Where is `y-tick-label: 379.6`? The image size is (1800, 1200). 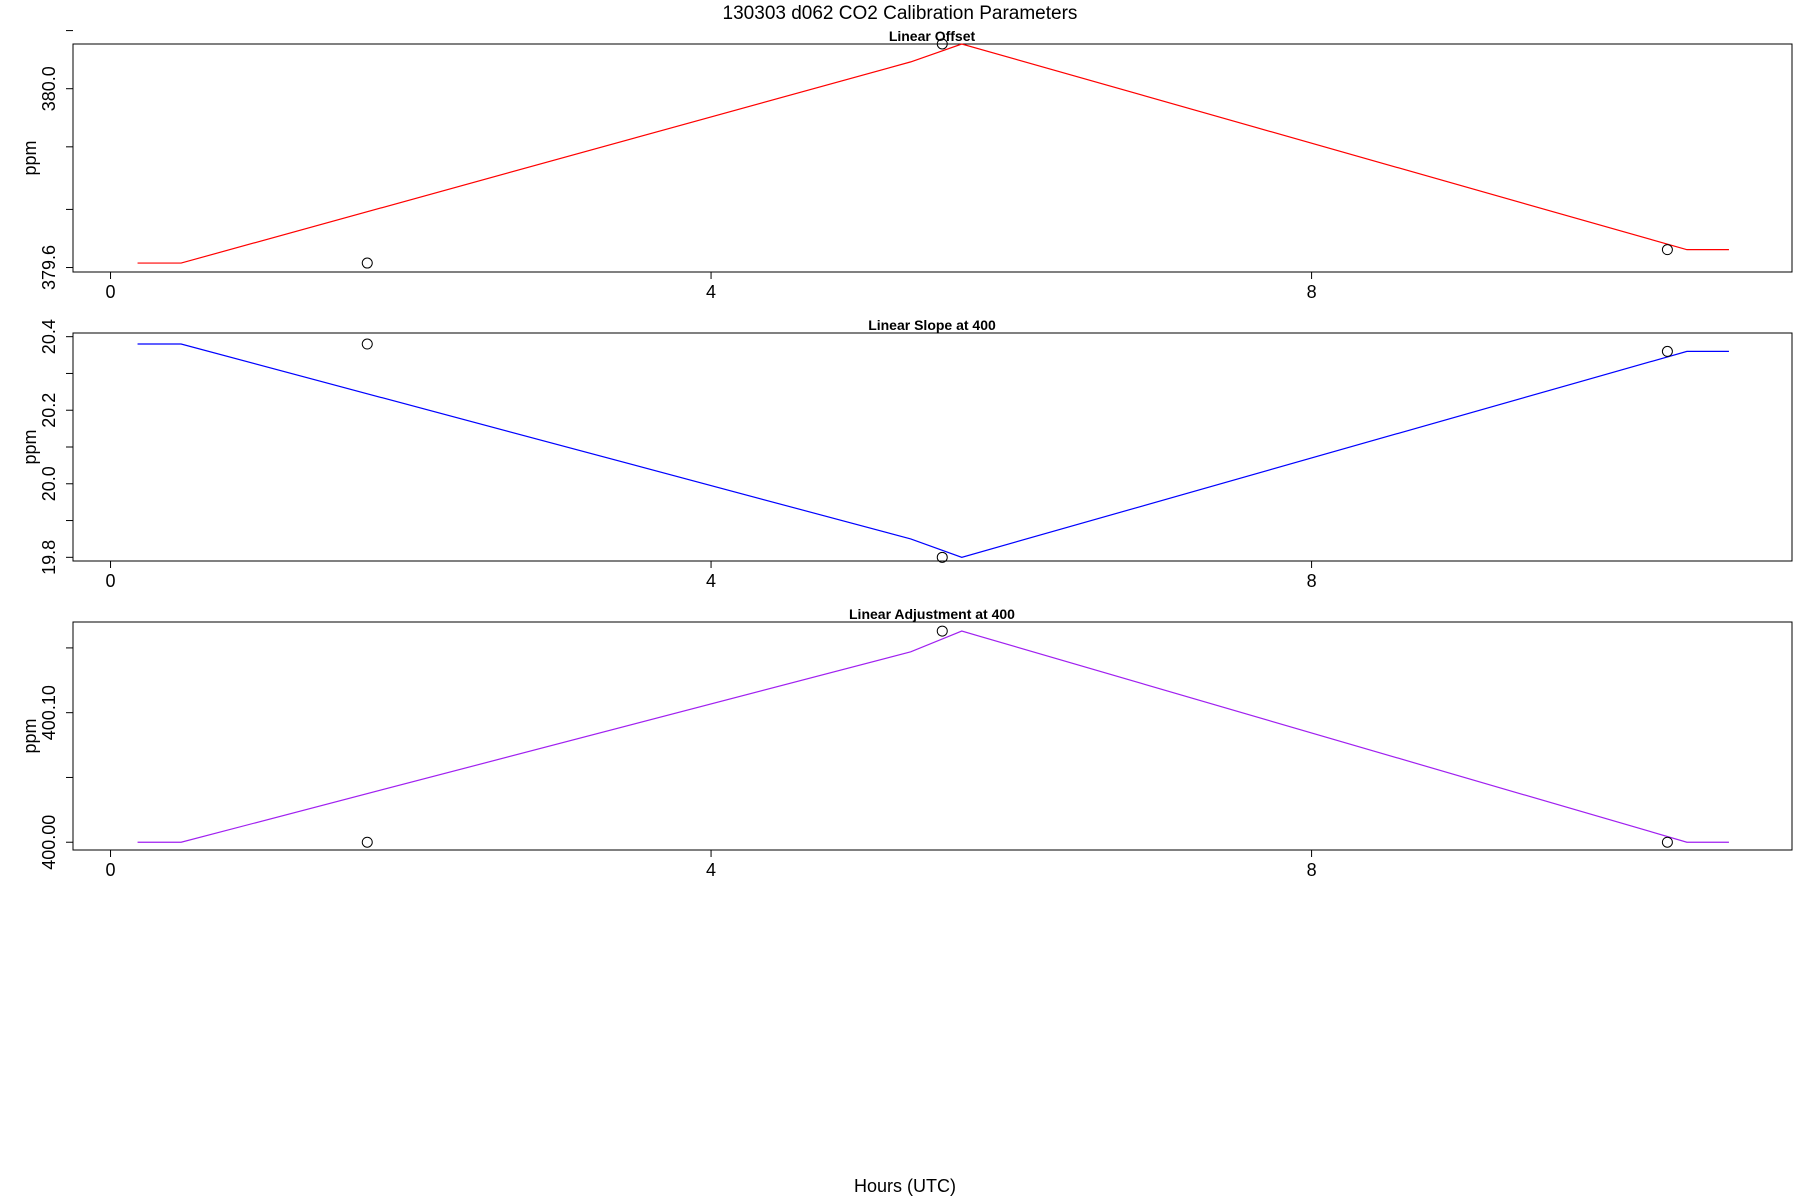
y-tick-label: 379.6 is located at coordinates (49, 267).